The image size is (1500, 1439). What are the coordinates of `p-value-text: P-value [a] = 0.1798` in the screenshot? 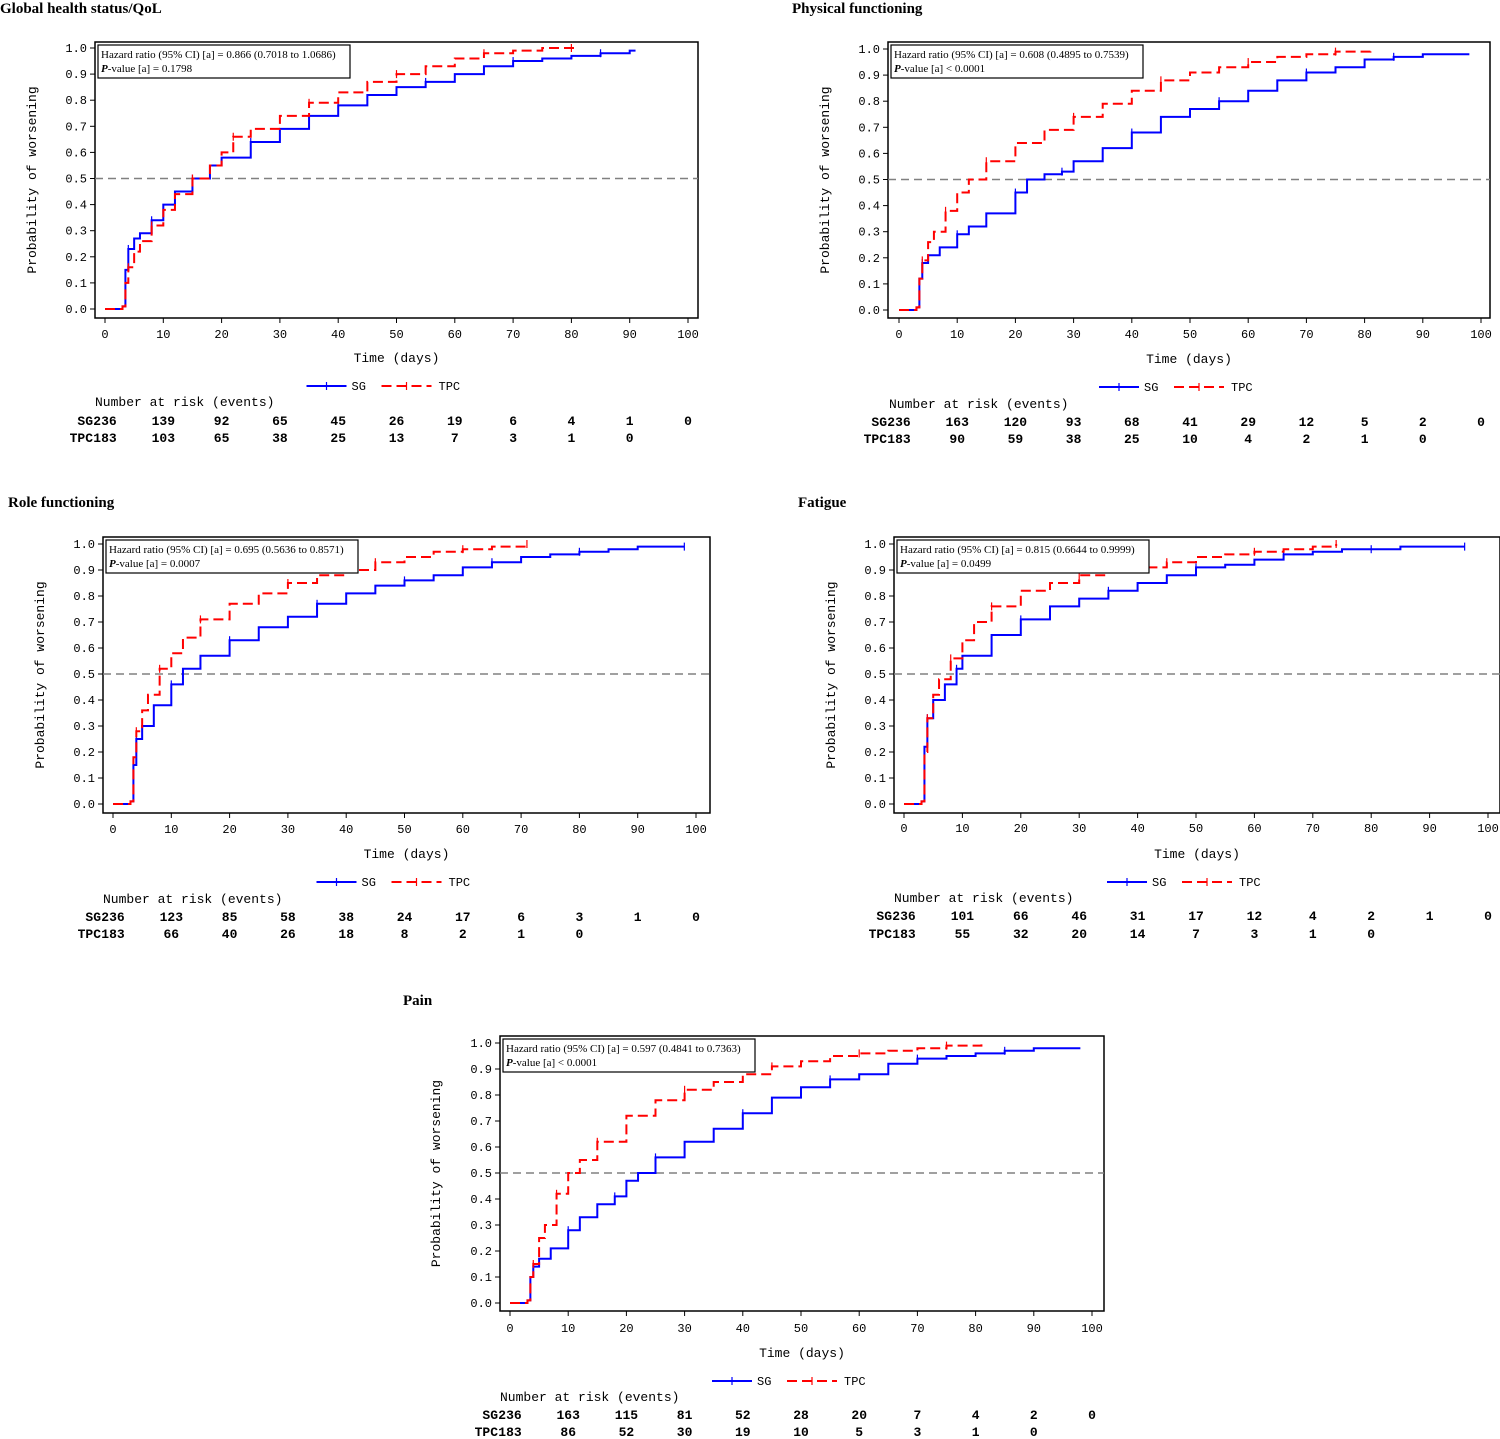 It's located at (147, 69).